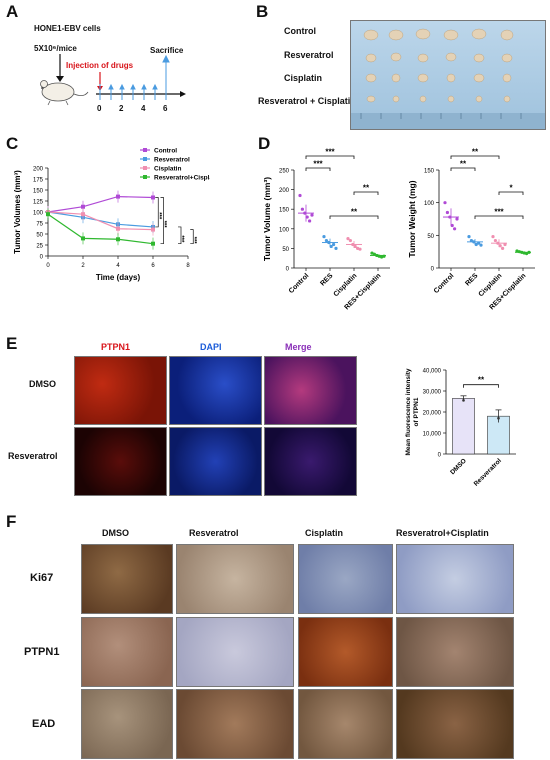  I want to click on row-label-control: Control, so click(300, 31).